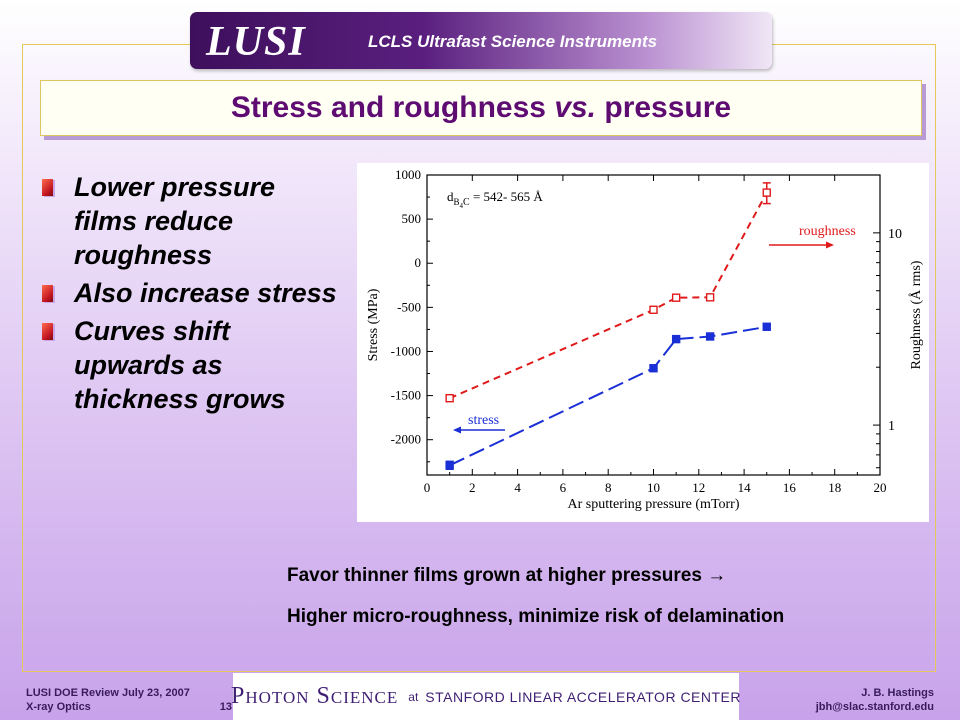  I want to click on photon-science-at: at, so click(413, 696).